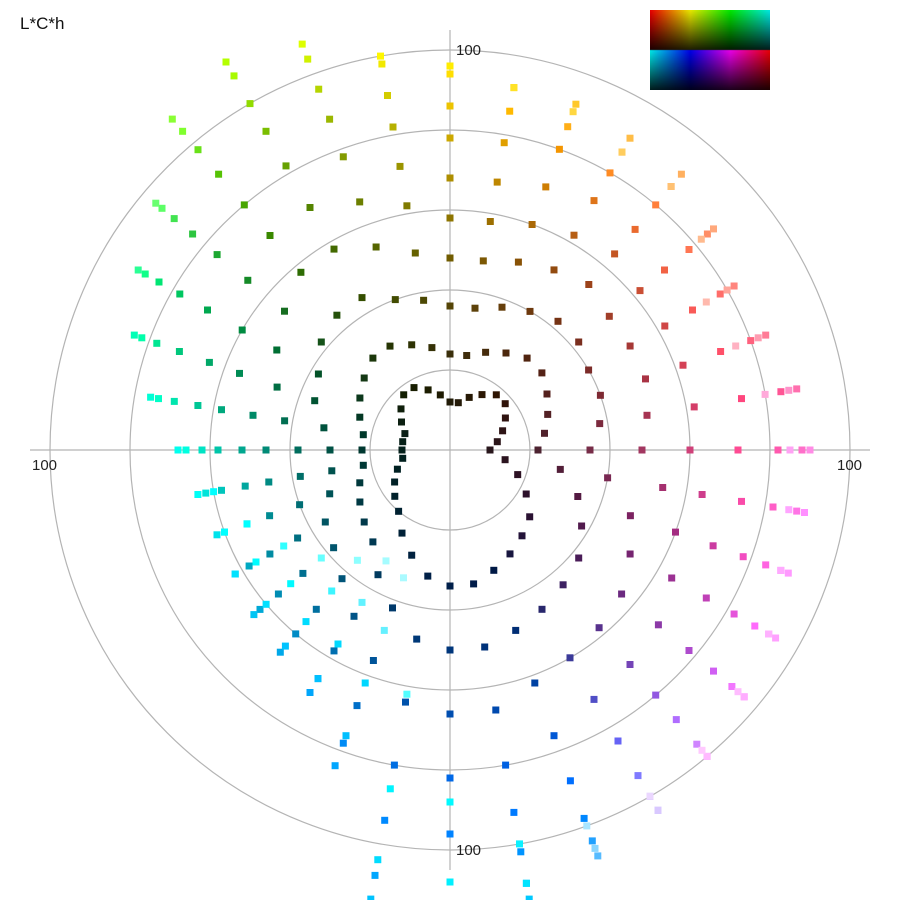  Describe the element at coordinates (395, 482) in the screenshot. I see `data-point-h210-l10` at that location.